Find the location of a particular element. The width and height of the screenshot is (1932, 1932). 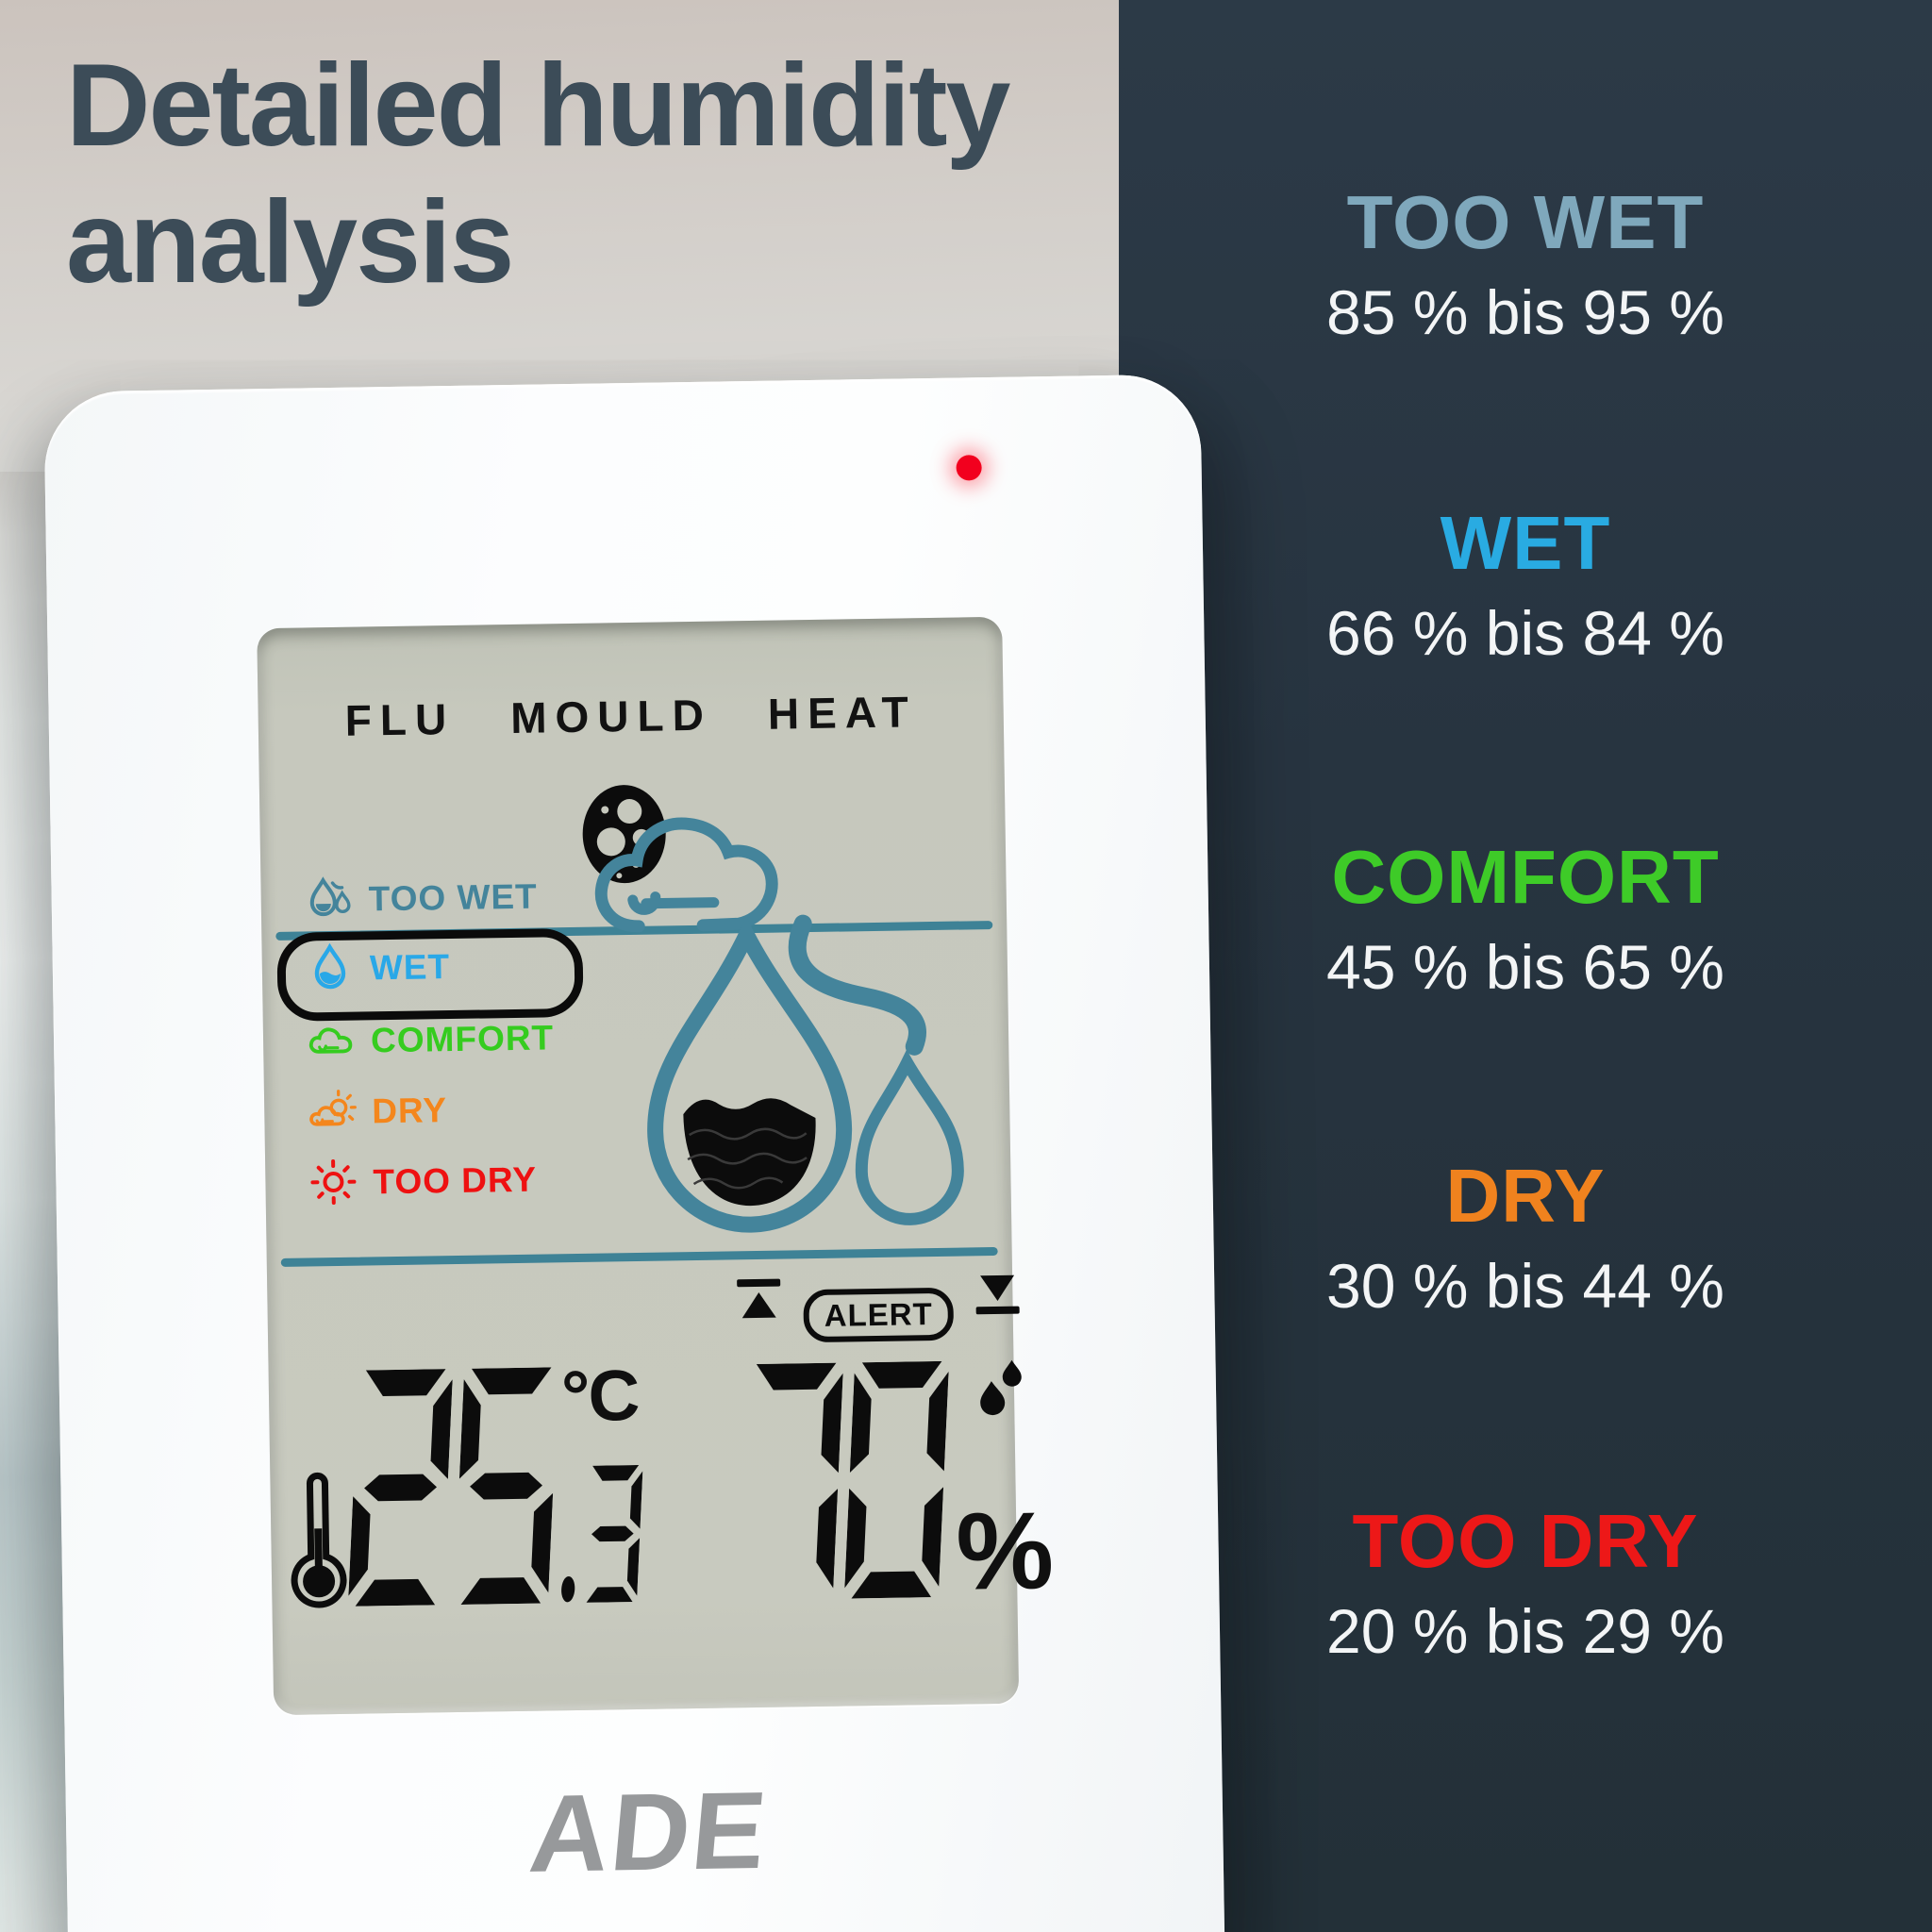

alert-badge: ALERT is located at coordinates (879, 1314).